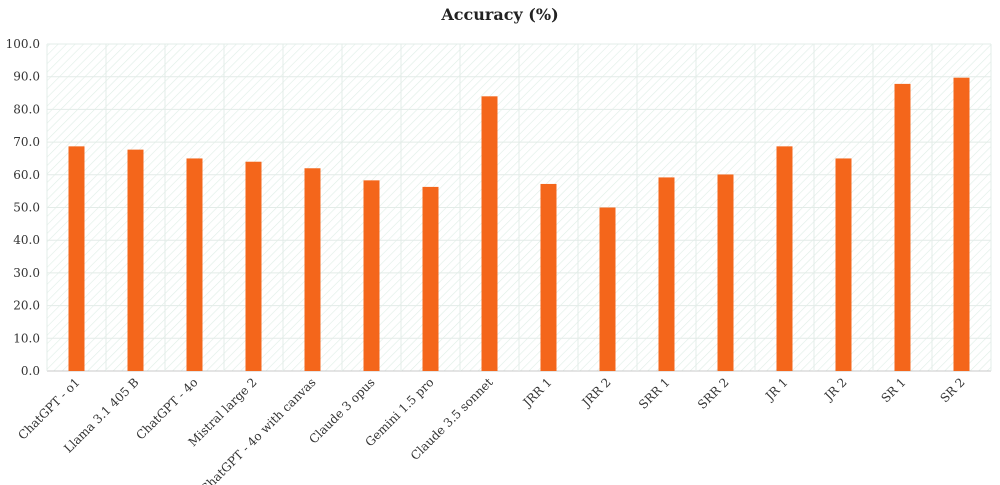 The width and height of the screenshot is (1000, 485). Describe the element at coordinates (834, 389) in the screenshot. I see `x-tick-label: JR 2` at that location.